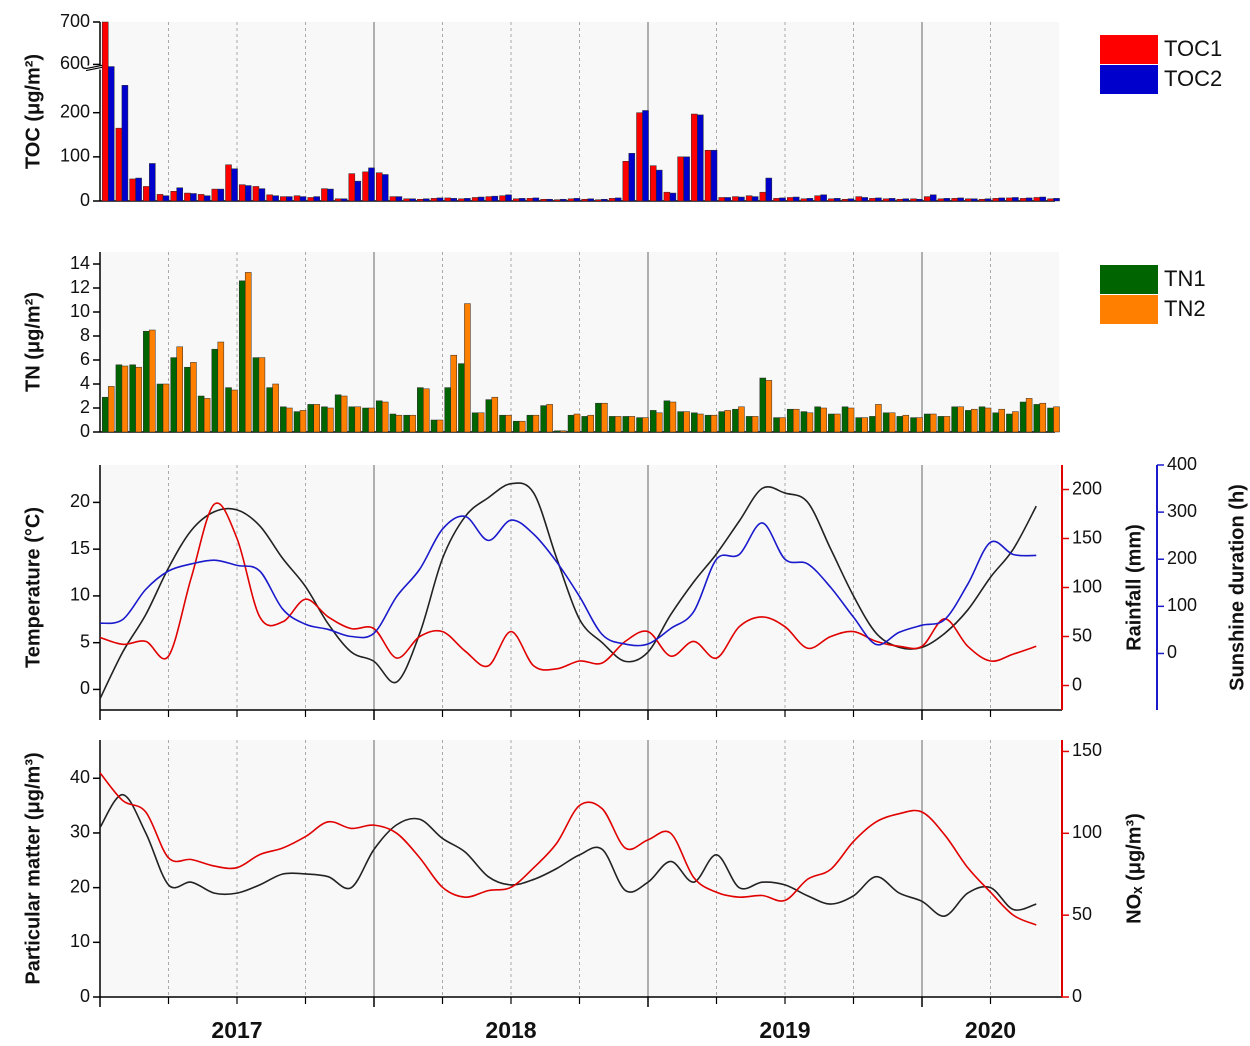 This screenshot has width=1250, height=1046. I want to click on y3-tick-label: 200, so click(1182, 558).